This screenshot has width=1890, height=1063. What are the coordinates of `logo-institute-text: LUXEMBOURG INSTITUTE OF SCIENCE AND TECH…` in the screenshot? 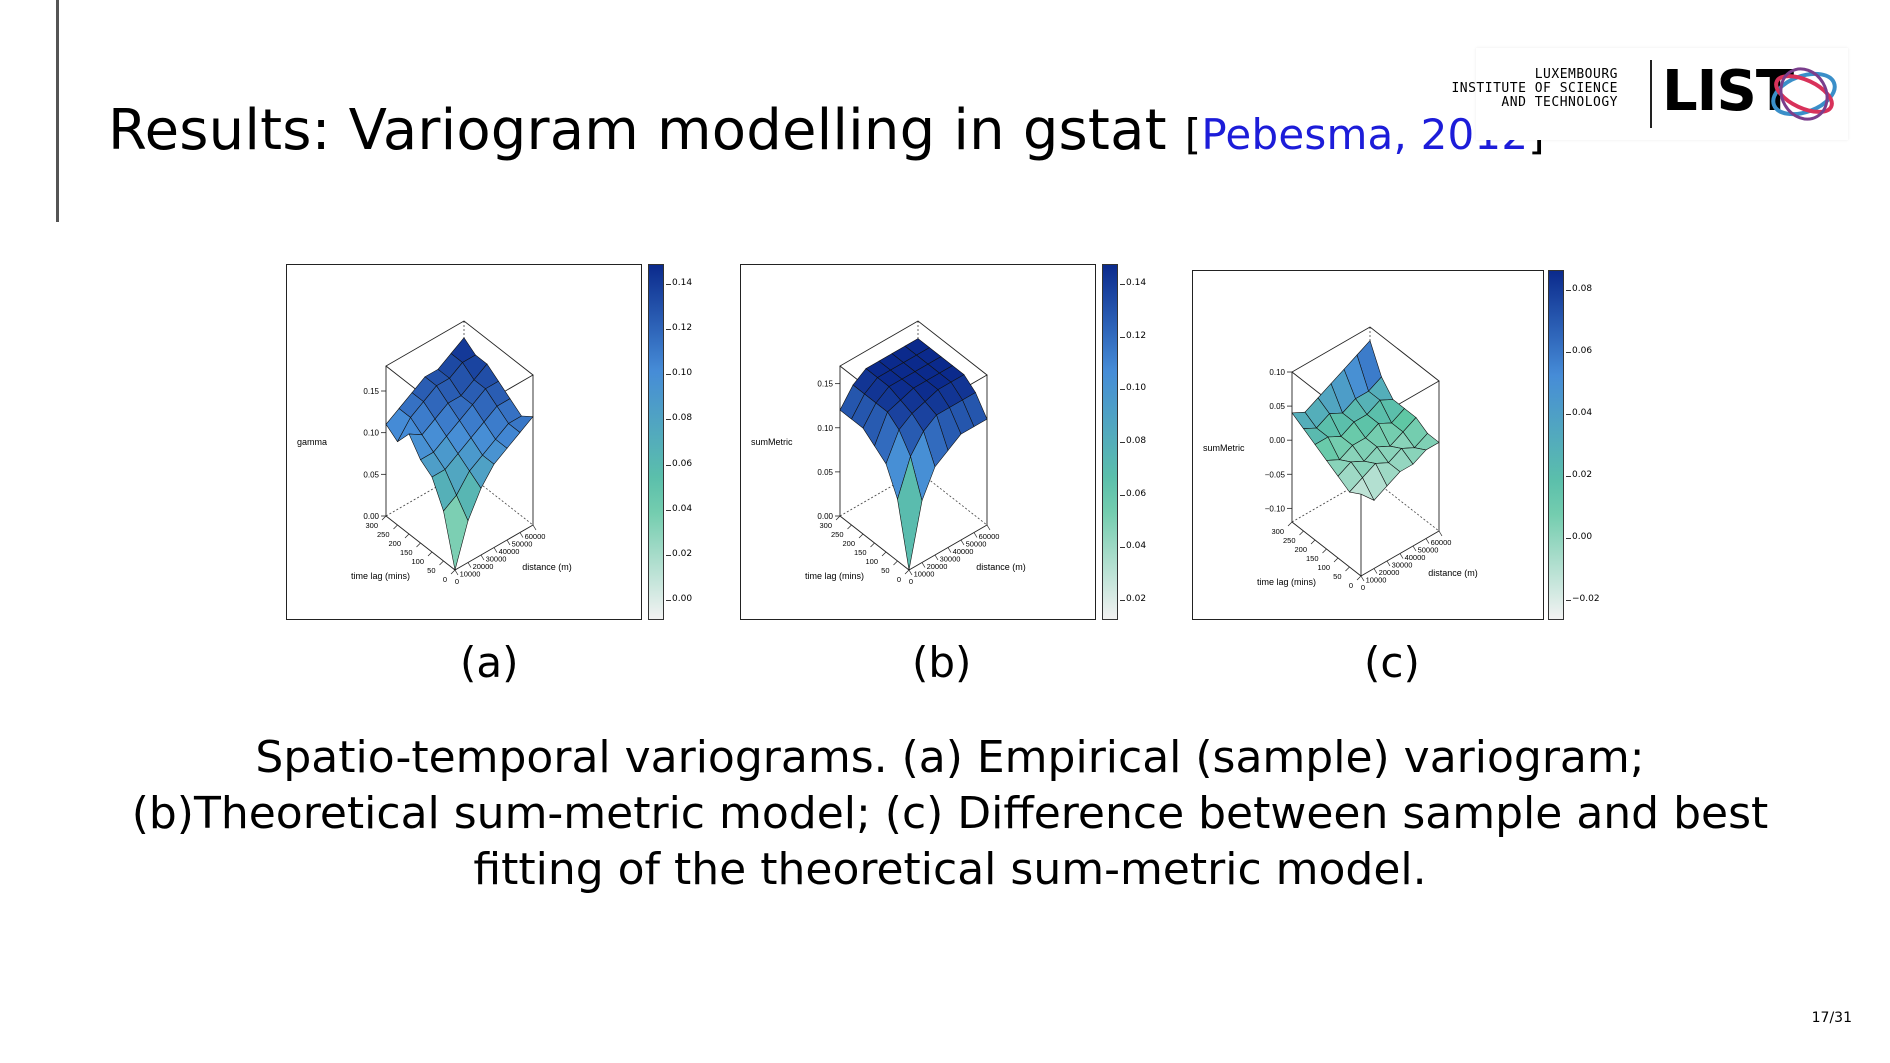 It's located at (1534, 89).